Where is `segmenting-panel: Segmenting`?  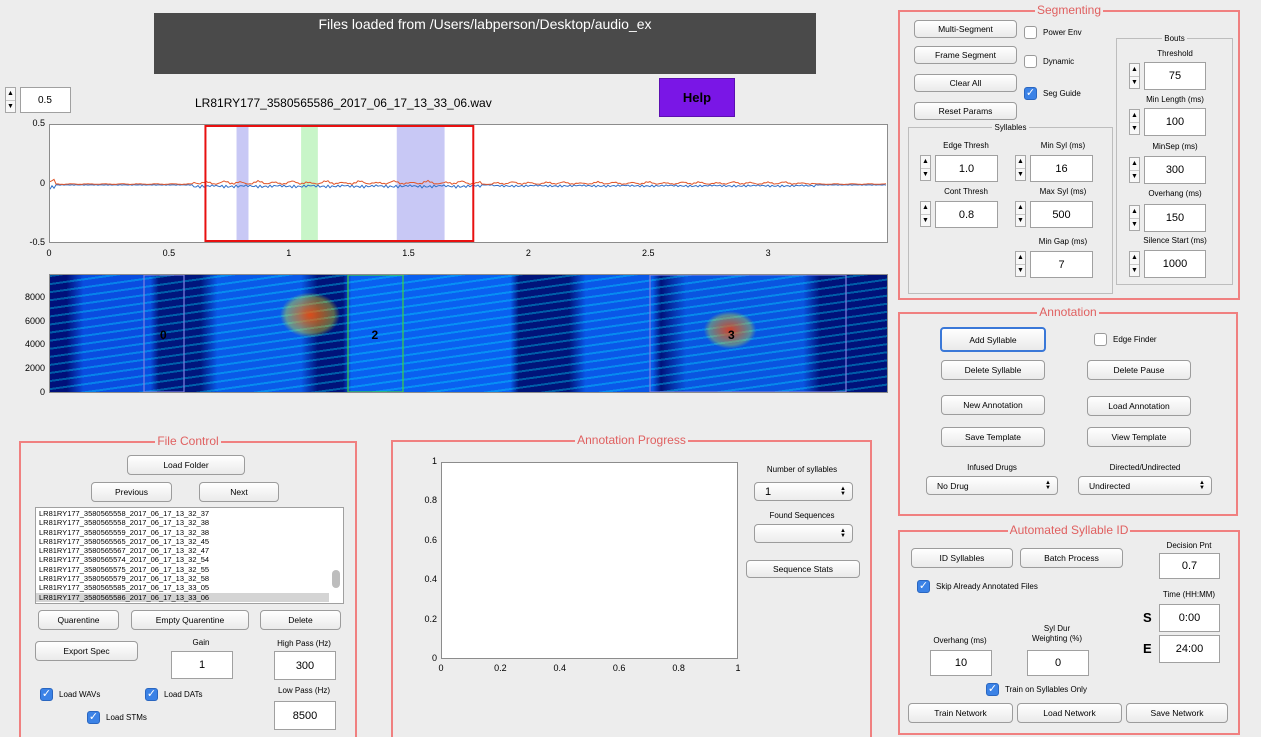
segmenting-panel: Segmenting is located at coordinates (1069, 151).